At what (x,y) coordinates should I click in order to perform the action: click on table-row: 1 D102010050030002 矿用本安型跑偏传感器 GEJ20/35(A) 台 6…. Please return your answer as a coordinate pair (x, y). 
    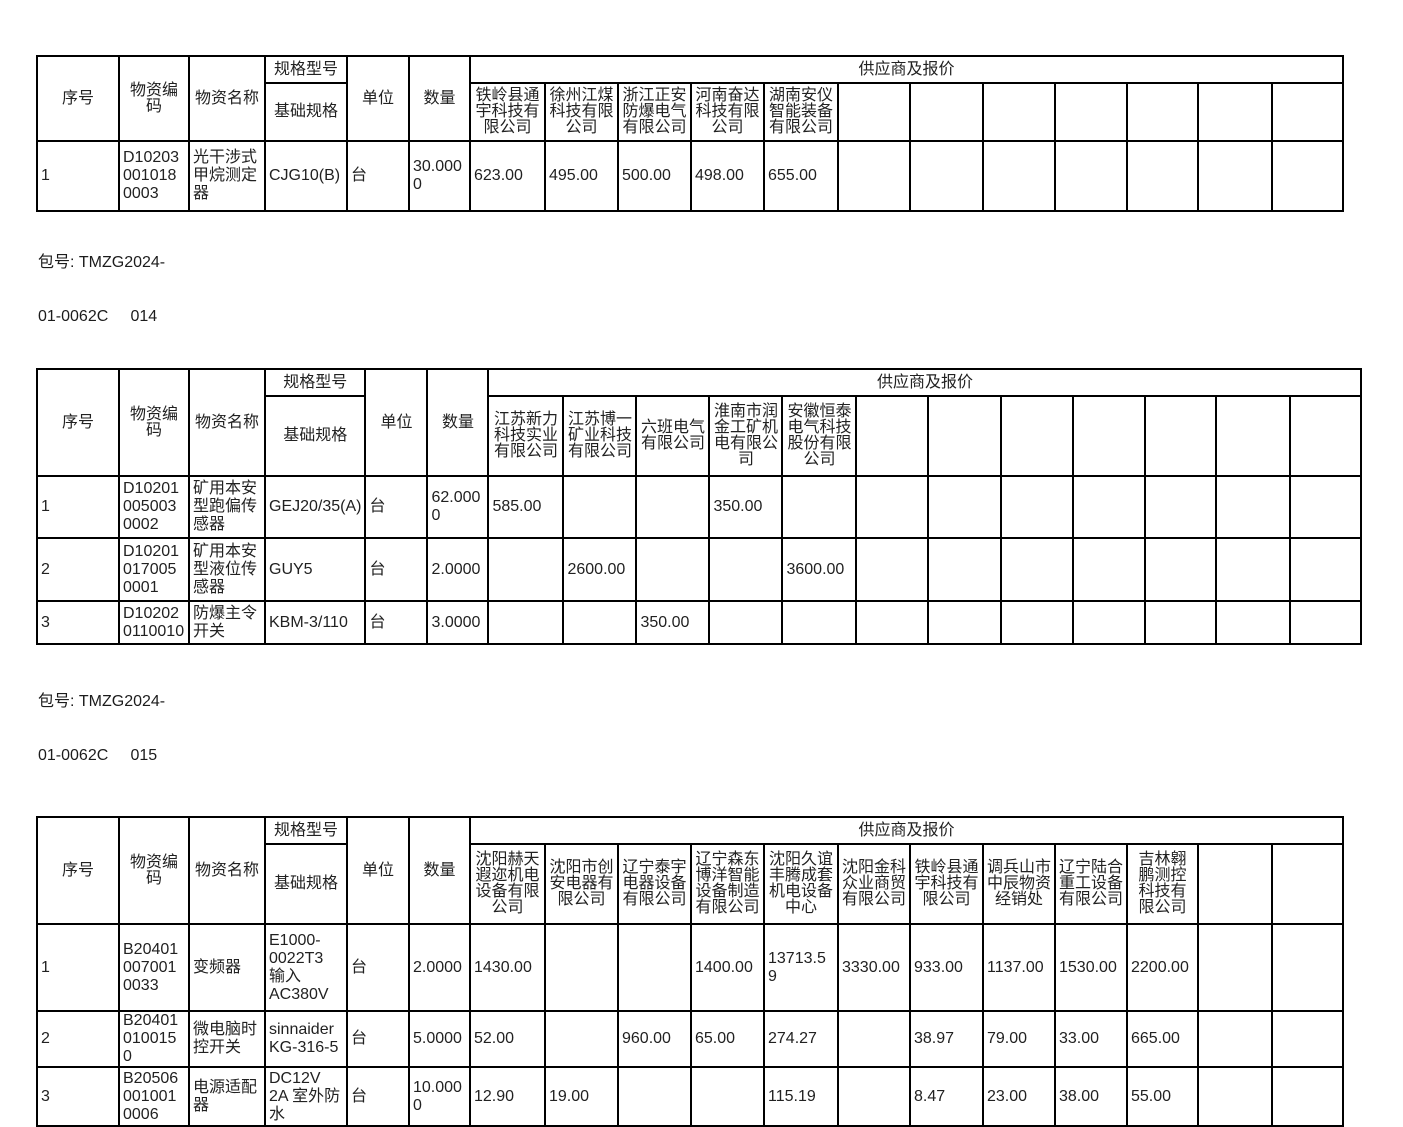
    Looking at the image, I should click on (699, 507).